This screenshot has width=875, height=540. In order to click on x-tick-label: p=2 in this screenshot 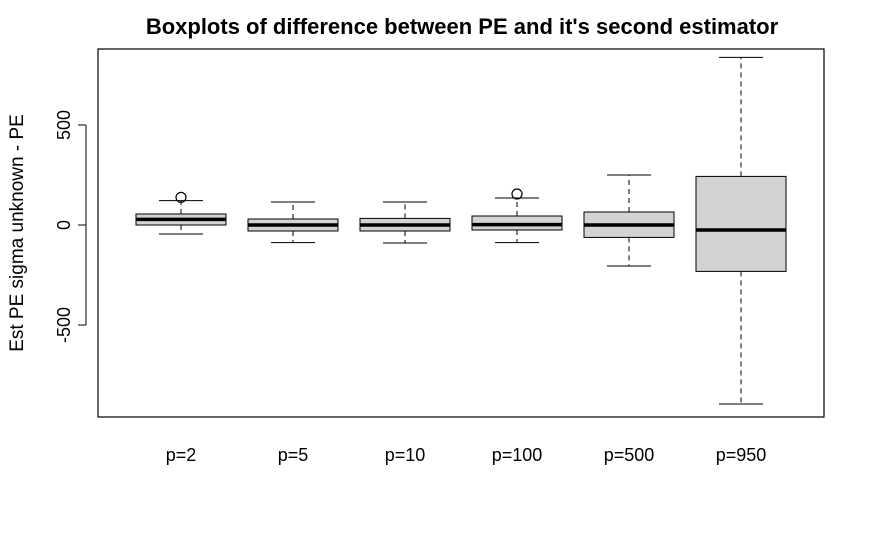, I will do `click(181, 455)`.